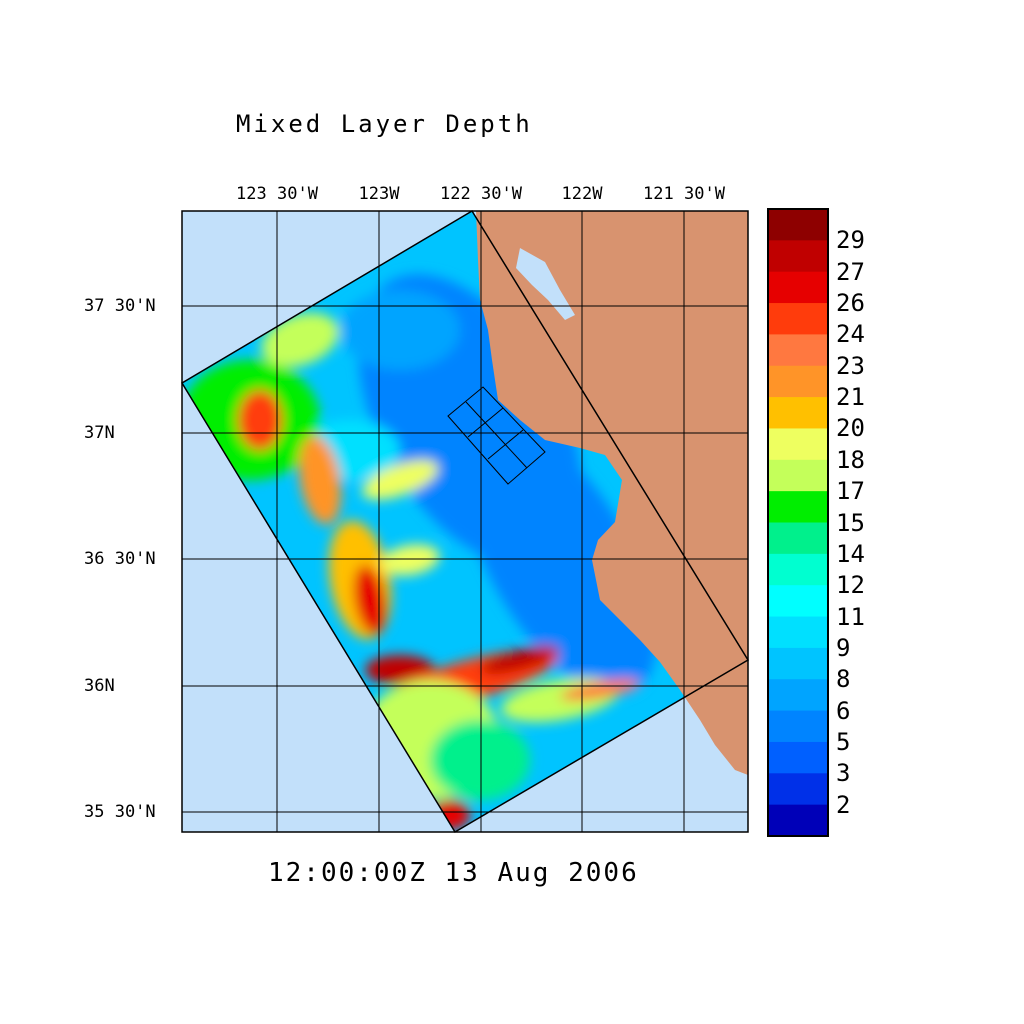 This screenshot has height=1024, width=1024. What do you see at coordinates (850, 240) in the screenshot?
I see `colorbar-label: 29` at bounding box center [850, 240].